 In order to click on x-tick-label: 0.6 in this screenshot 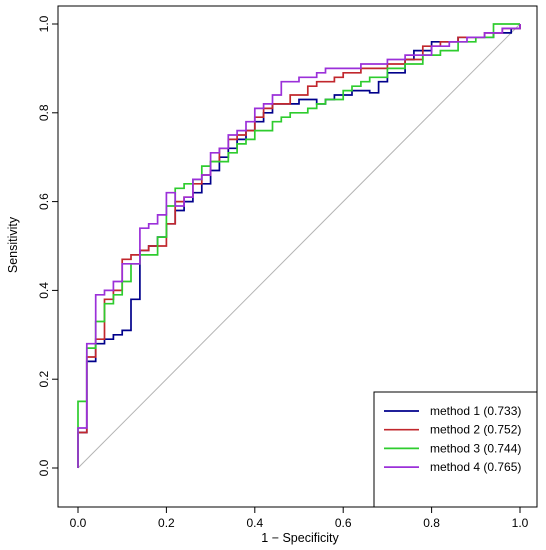, I will do `click(343, 523)`.